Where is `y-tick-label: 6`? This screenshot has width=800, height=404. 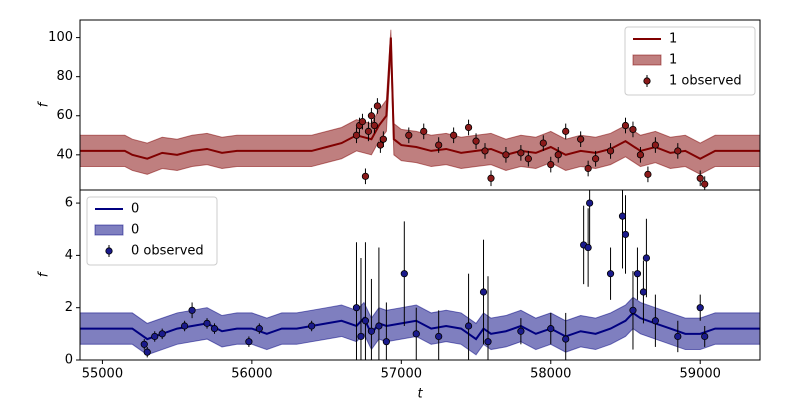
y-tick-label: 6 is located at coordinates (69, 203).